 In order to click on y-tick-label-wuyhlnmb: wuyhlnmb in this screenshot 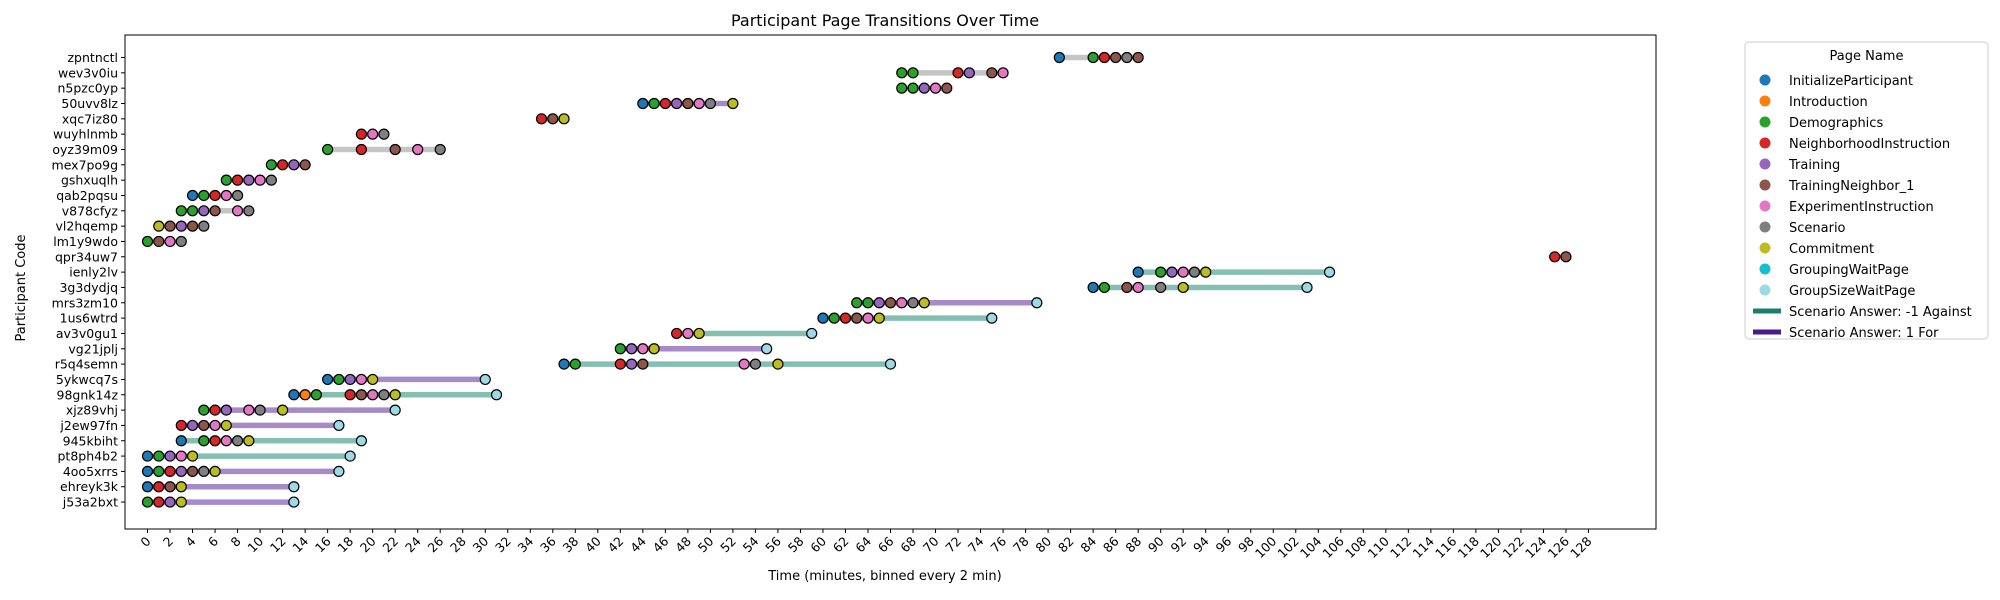, I will do `click(85, 134)`.